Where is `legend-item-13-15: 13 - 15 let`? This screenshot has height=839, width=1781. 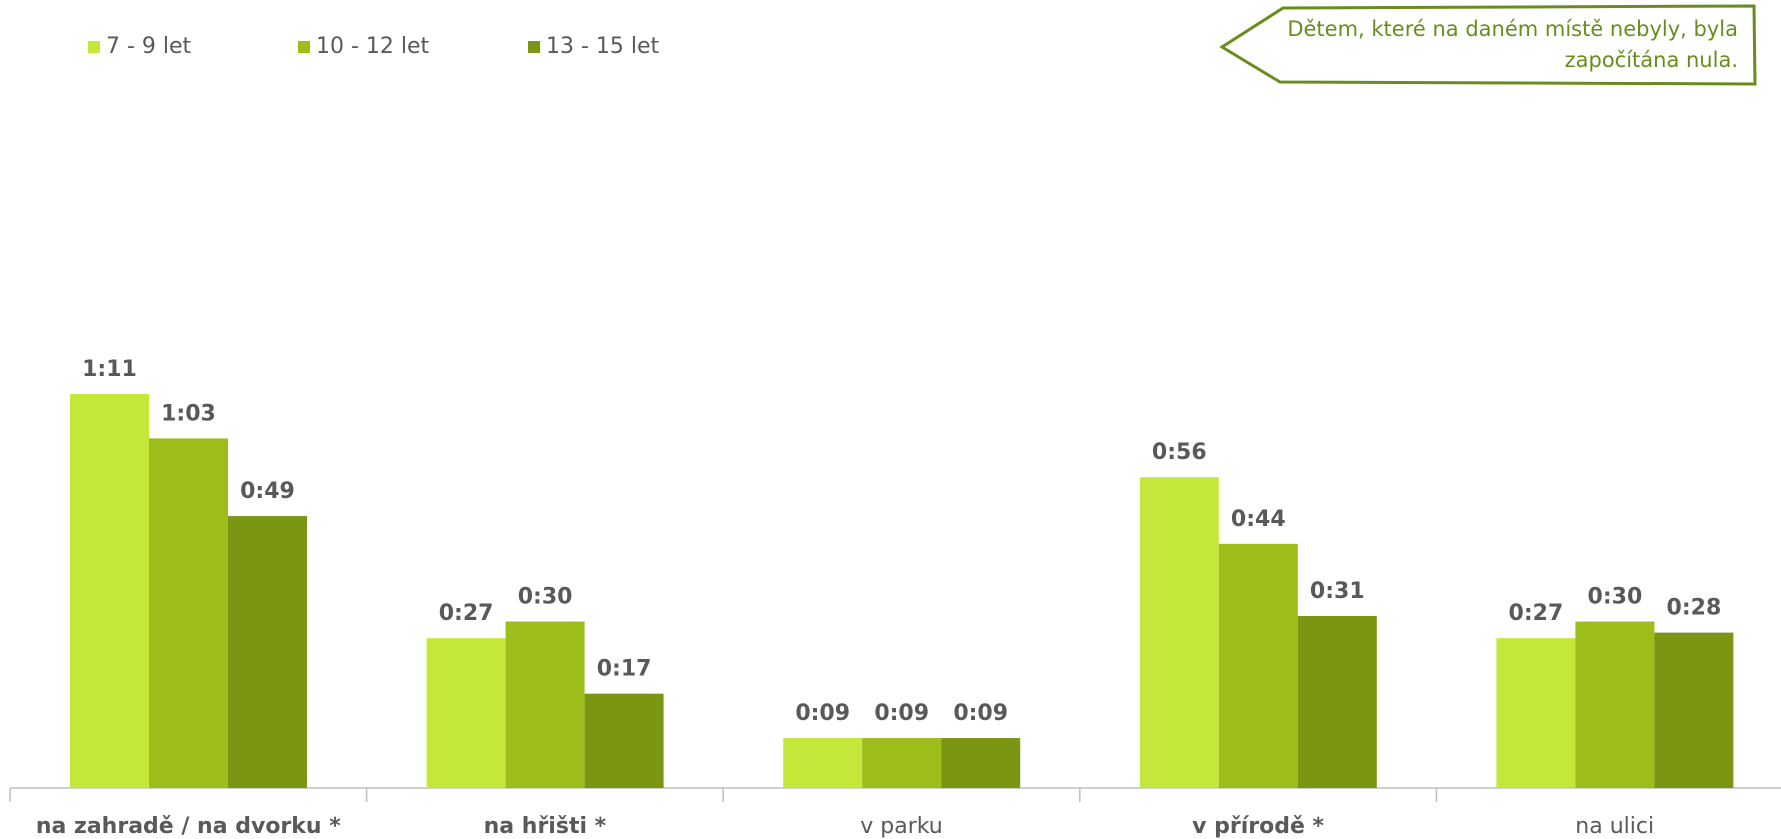
legend-item-13-15: 13 - 15 let is located at coordinates (593, 46).